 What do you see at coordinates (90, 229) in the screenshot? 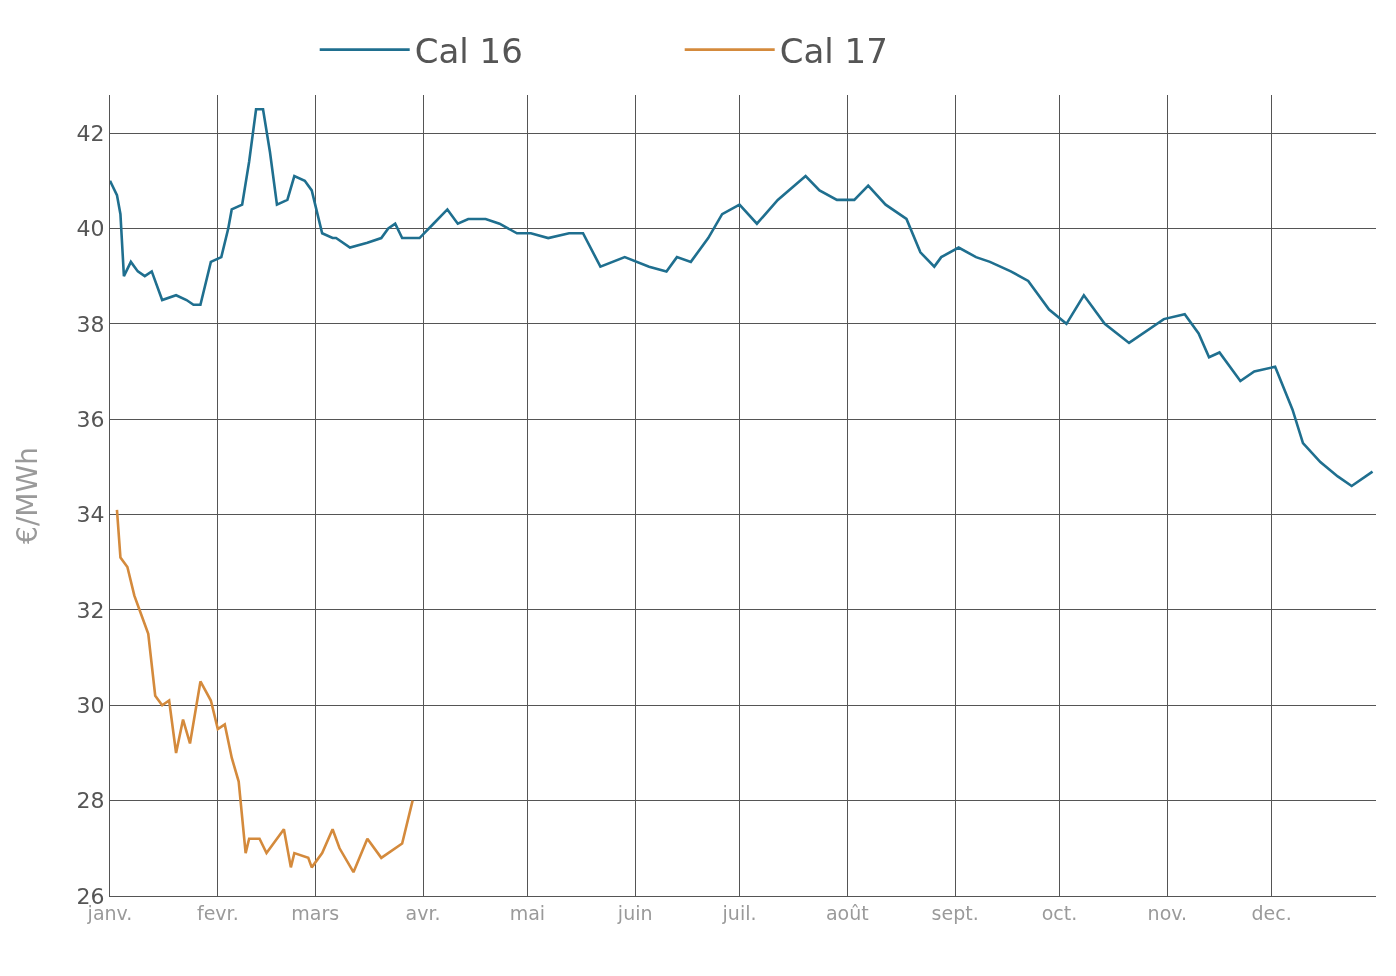
I see `y-tick-label: 40` at bounding box center [90, 229].